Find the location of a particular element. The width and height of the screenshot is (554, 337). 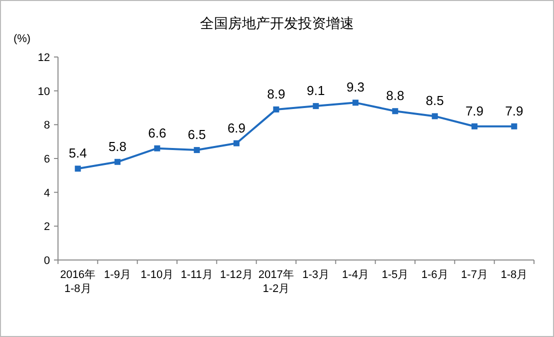

data-label: 5.4 is located at coordinates (77, 153).